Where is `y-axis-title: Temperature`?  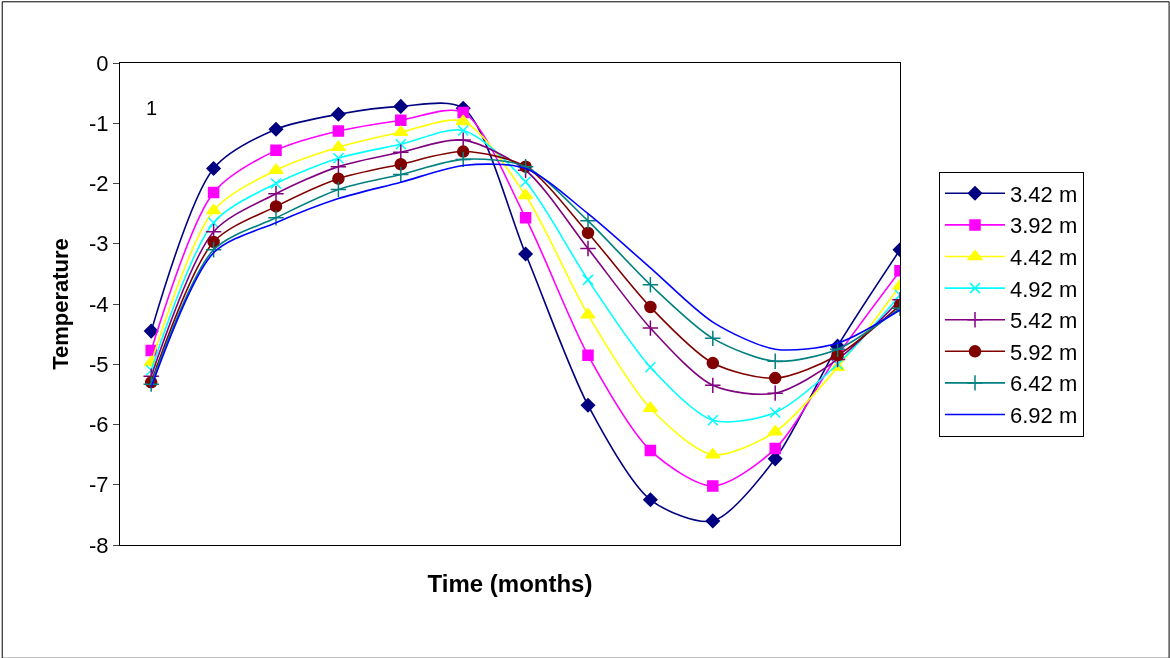 y-axis-title: Temperature is located at coordinates (60, 304).